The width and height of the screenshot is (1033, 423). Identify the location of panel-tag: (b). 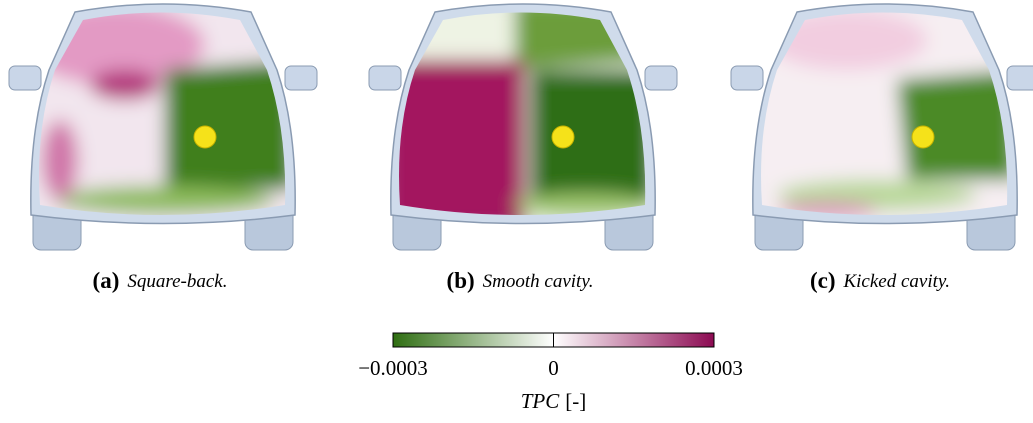
(461, 280).